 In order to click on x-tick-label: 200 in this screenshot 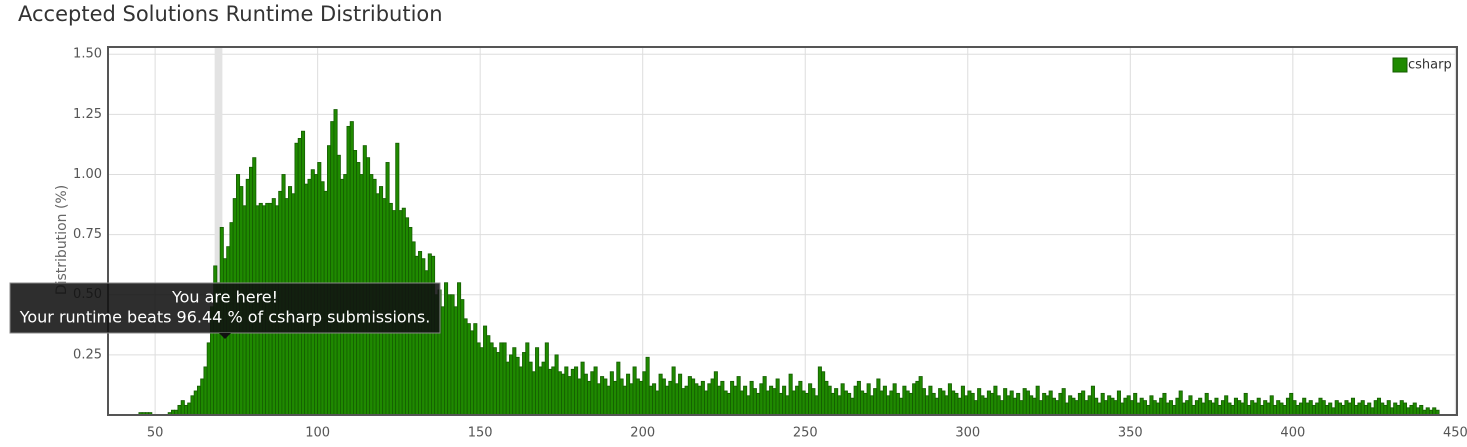, I will do `click(642, 433)`.